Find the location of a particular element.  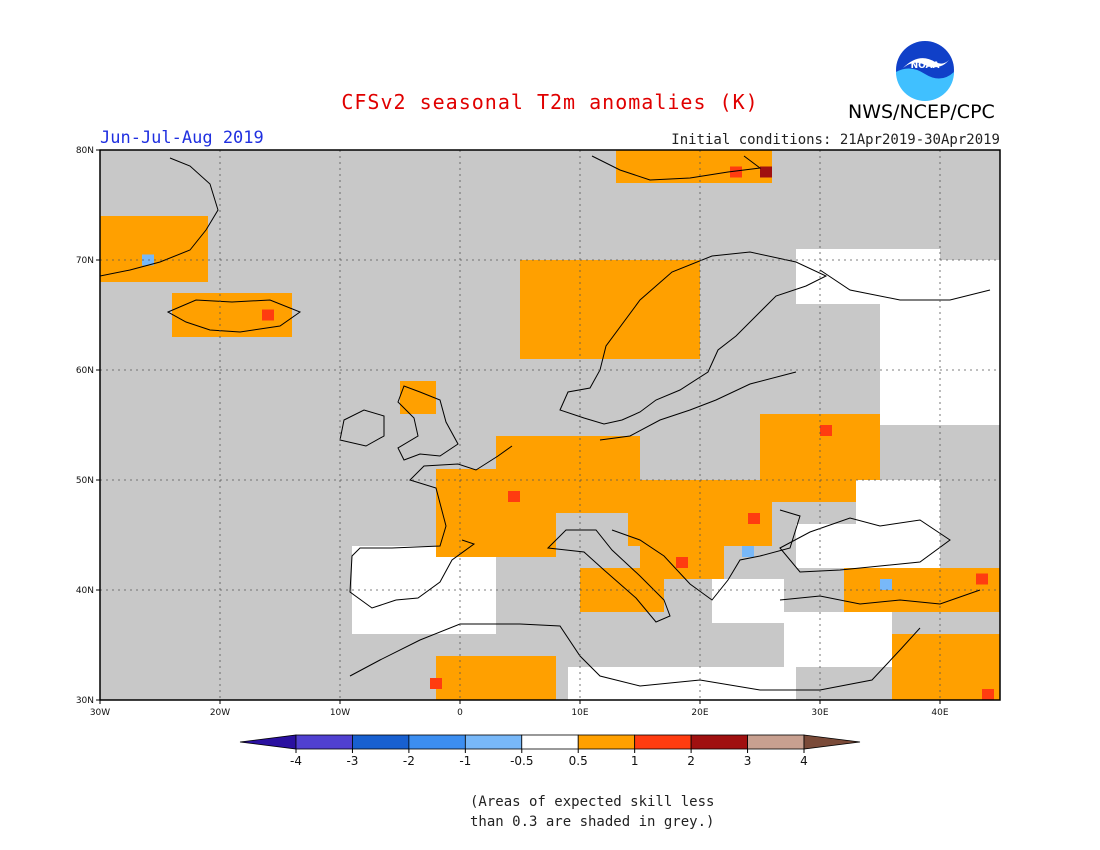

coast-scandinavia is located at coordinates (693, 338).